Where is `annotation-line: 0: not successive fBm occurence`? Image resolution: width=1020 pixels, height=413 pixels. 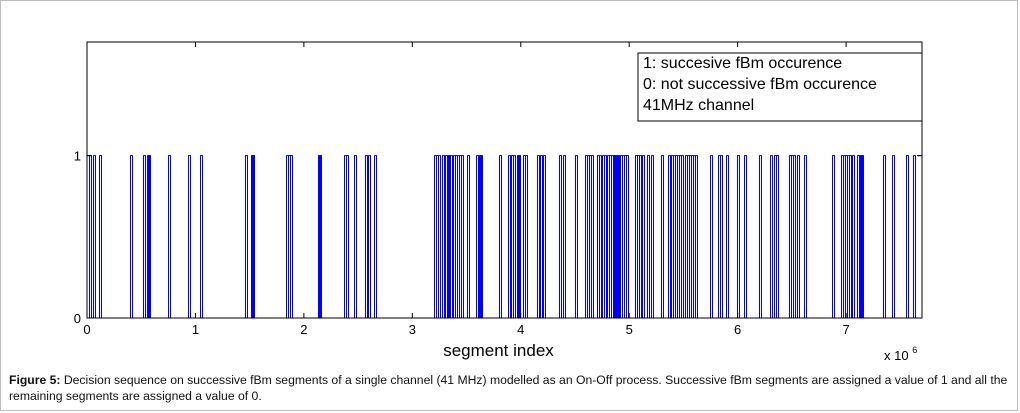
annotation-line: 0: not successive fBm occurence is located at coordinates (760, 84).